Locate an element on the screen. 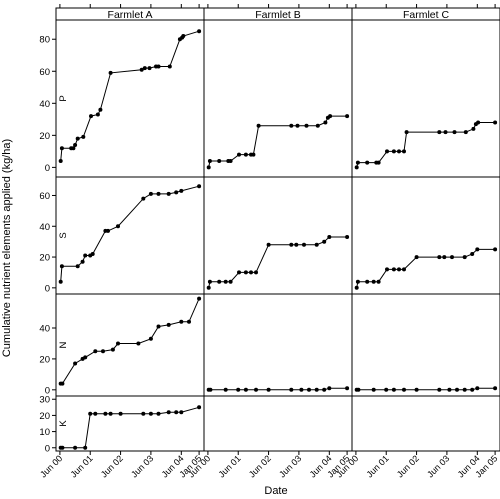 The height and width of the screenshot is (499, 500). column-strips: Farmlet A Farmlet B Farmlet C is located at coordinates (277, 14).